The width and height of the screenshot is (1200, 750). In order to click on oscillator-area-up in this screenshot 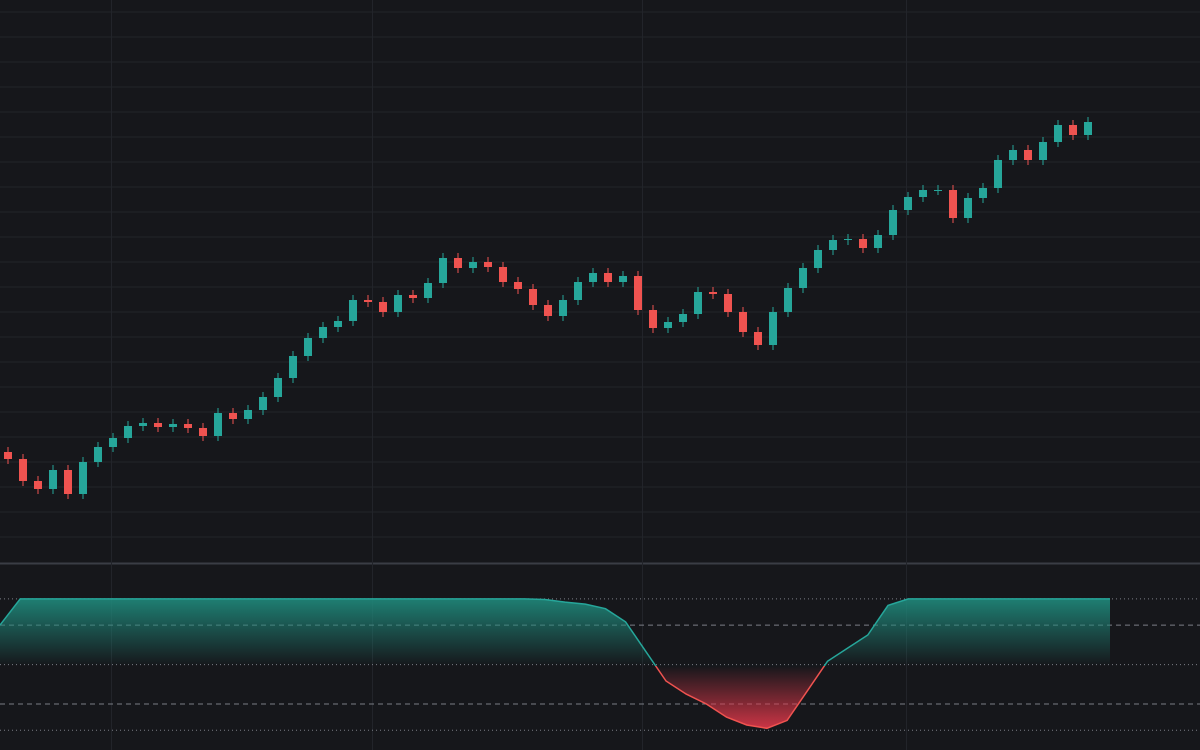, I will do `click(555, 632)`.